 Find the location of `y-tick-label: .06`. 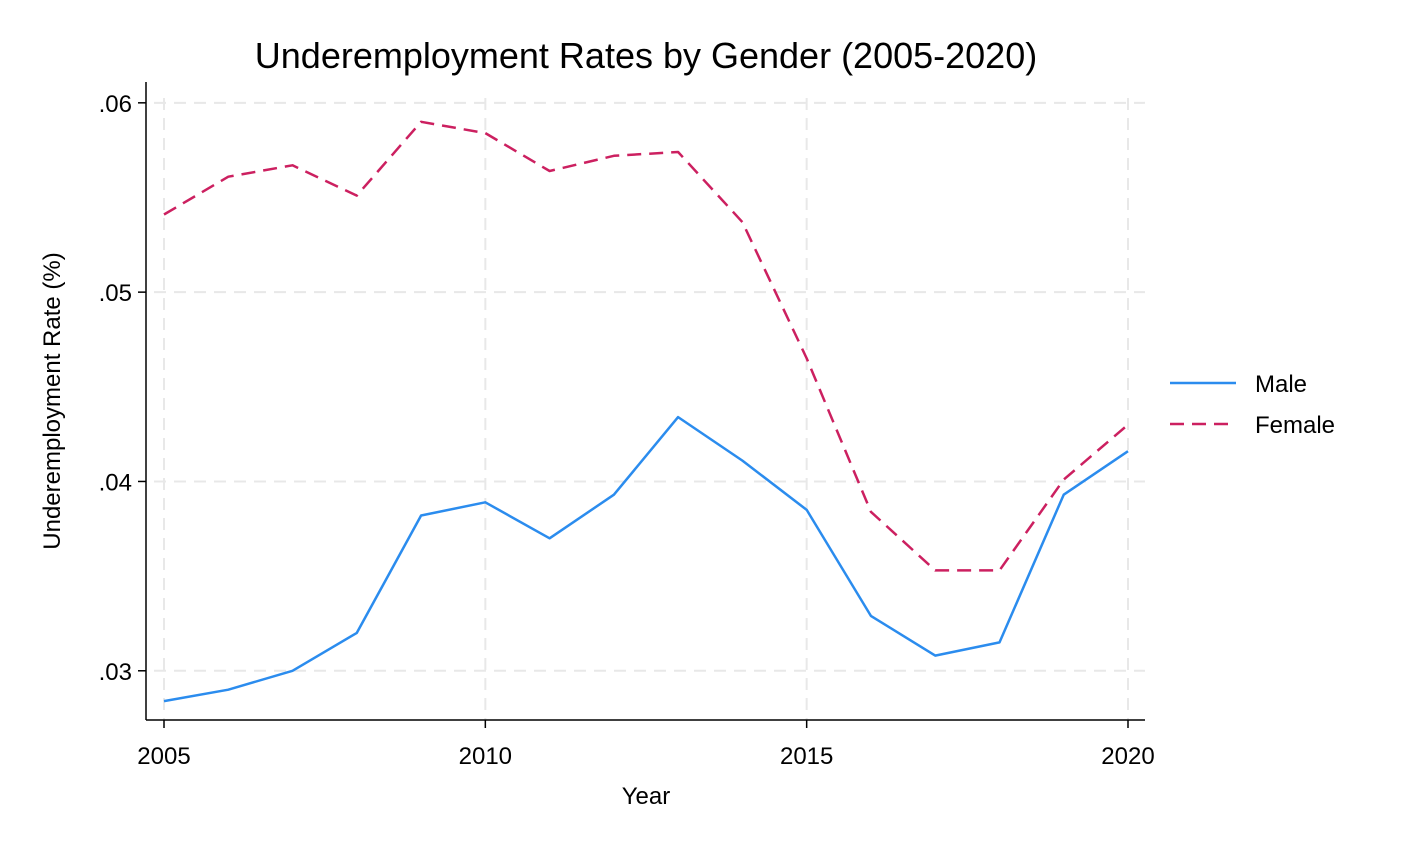

y-tick-label: .06 is located at coordinates (115, 104).